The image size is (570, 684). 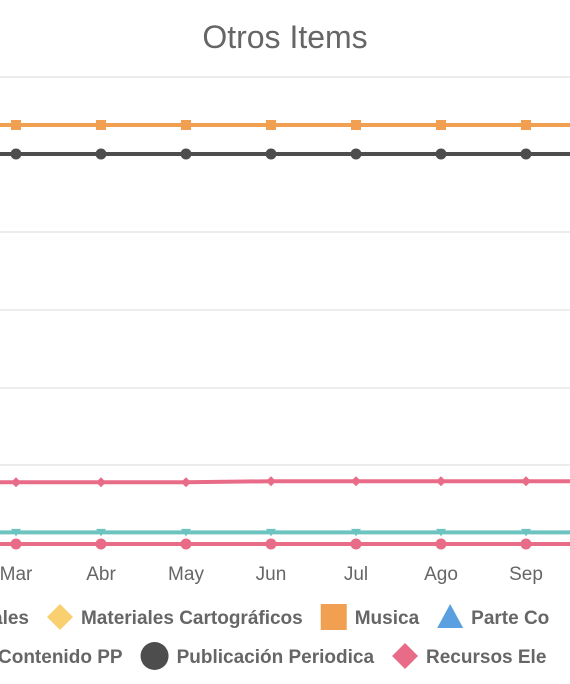 I want to click on legend-item-0-3: Parte Co, so click(x=493, y=616).